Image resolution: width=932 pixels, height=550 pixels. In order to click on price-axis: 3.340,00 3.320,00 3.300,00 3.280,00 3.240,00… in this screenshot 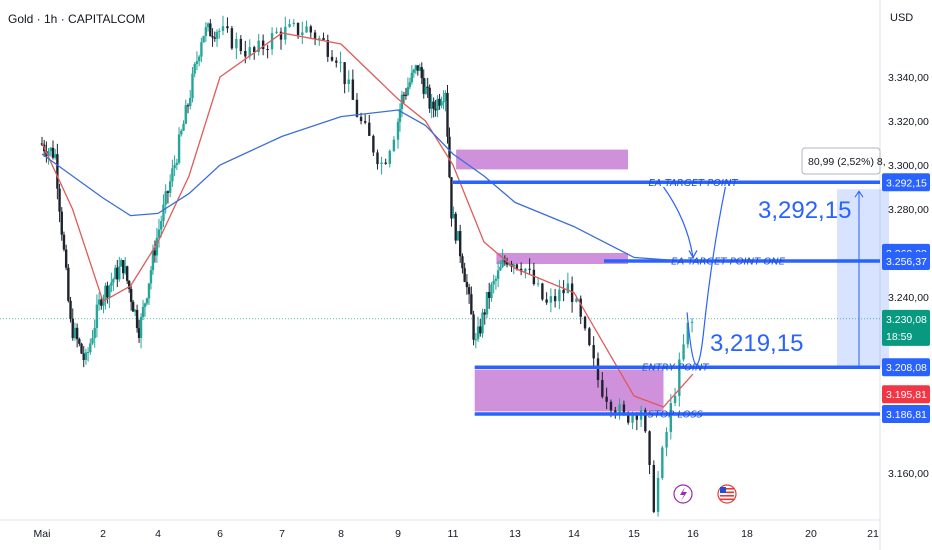, I will do `click(906, 276)`.